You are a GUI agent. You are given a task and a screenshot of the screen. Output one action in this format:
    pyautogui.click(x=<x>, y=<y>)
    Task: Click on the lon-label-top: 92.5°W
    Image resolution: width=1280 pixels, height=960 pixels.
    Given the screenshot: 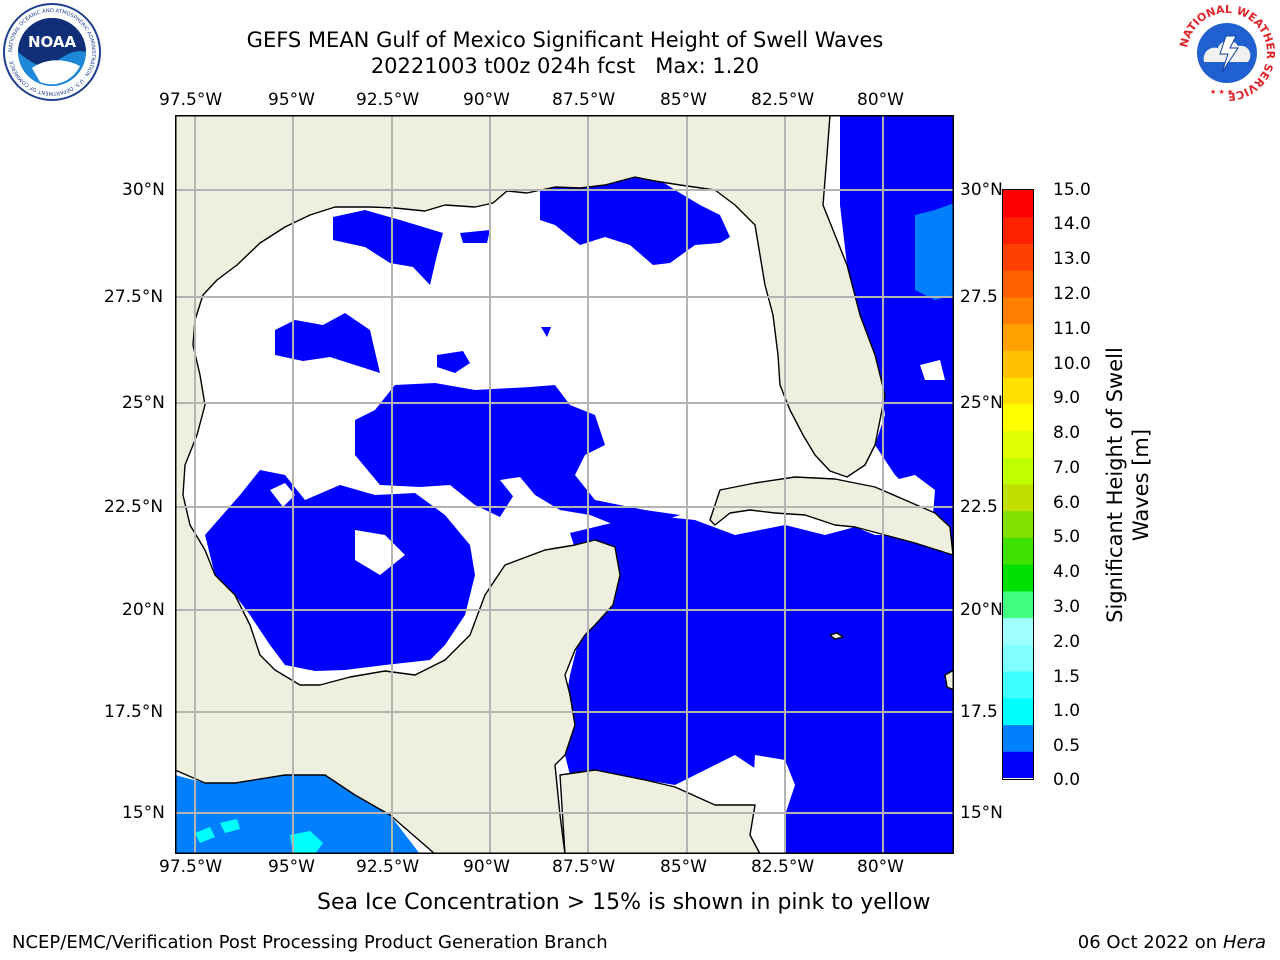 What is the action you would take?
    pyautogui.click(x=388, y=100)
    